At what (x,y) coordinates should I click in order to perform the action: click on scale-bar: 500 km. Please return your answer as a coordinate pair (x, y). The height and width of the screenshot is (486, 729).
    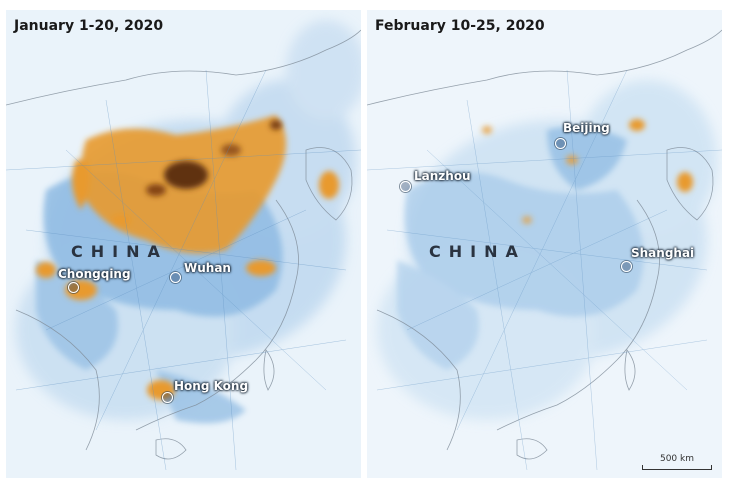
    Looking at the image, I should click on (677, 462).